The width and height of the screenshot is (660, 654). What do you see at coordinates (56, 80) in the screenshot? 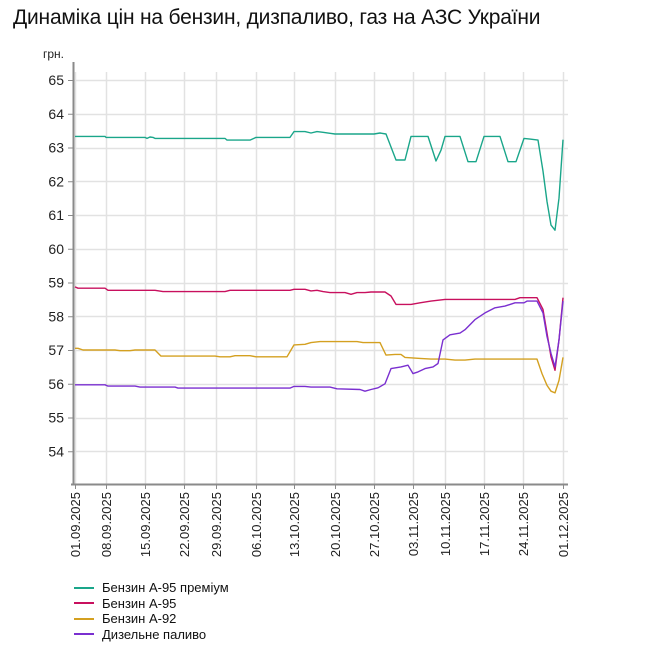
I see `y-tick-label: 65` at bounding box center [56, 80].